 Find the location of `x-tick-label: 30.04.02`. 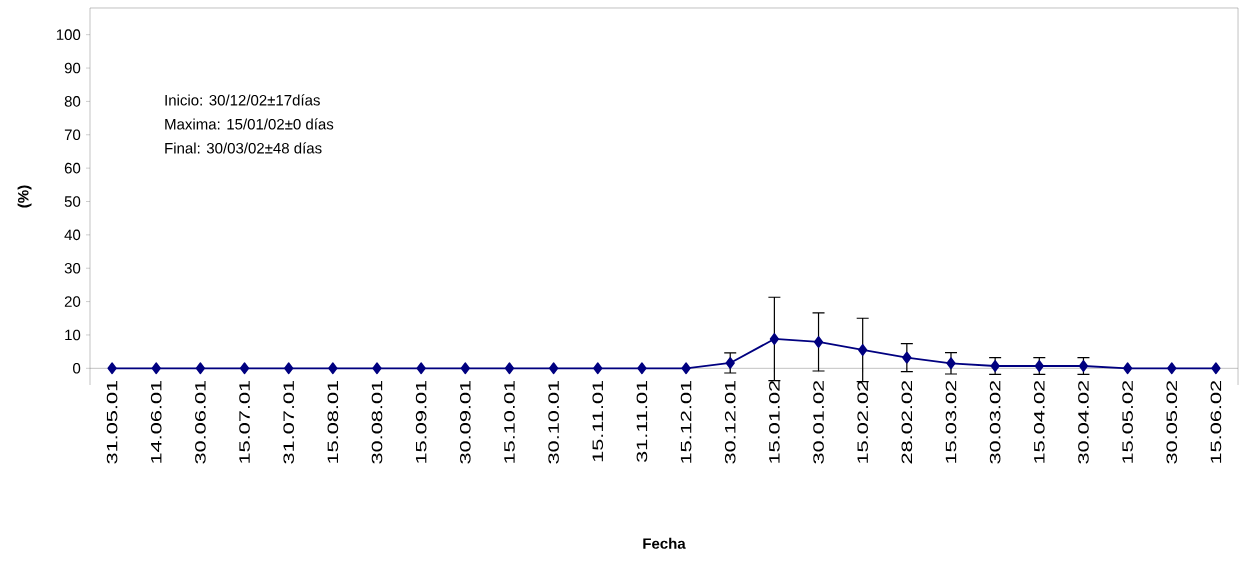

x-tick-label: 30.04.02 is located at coordinates (1083, 422).